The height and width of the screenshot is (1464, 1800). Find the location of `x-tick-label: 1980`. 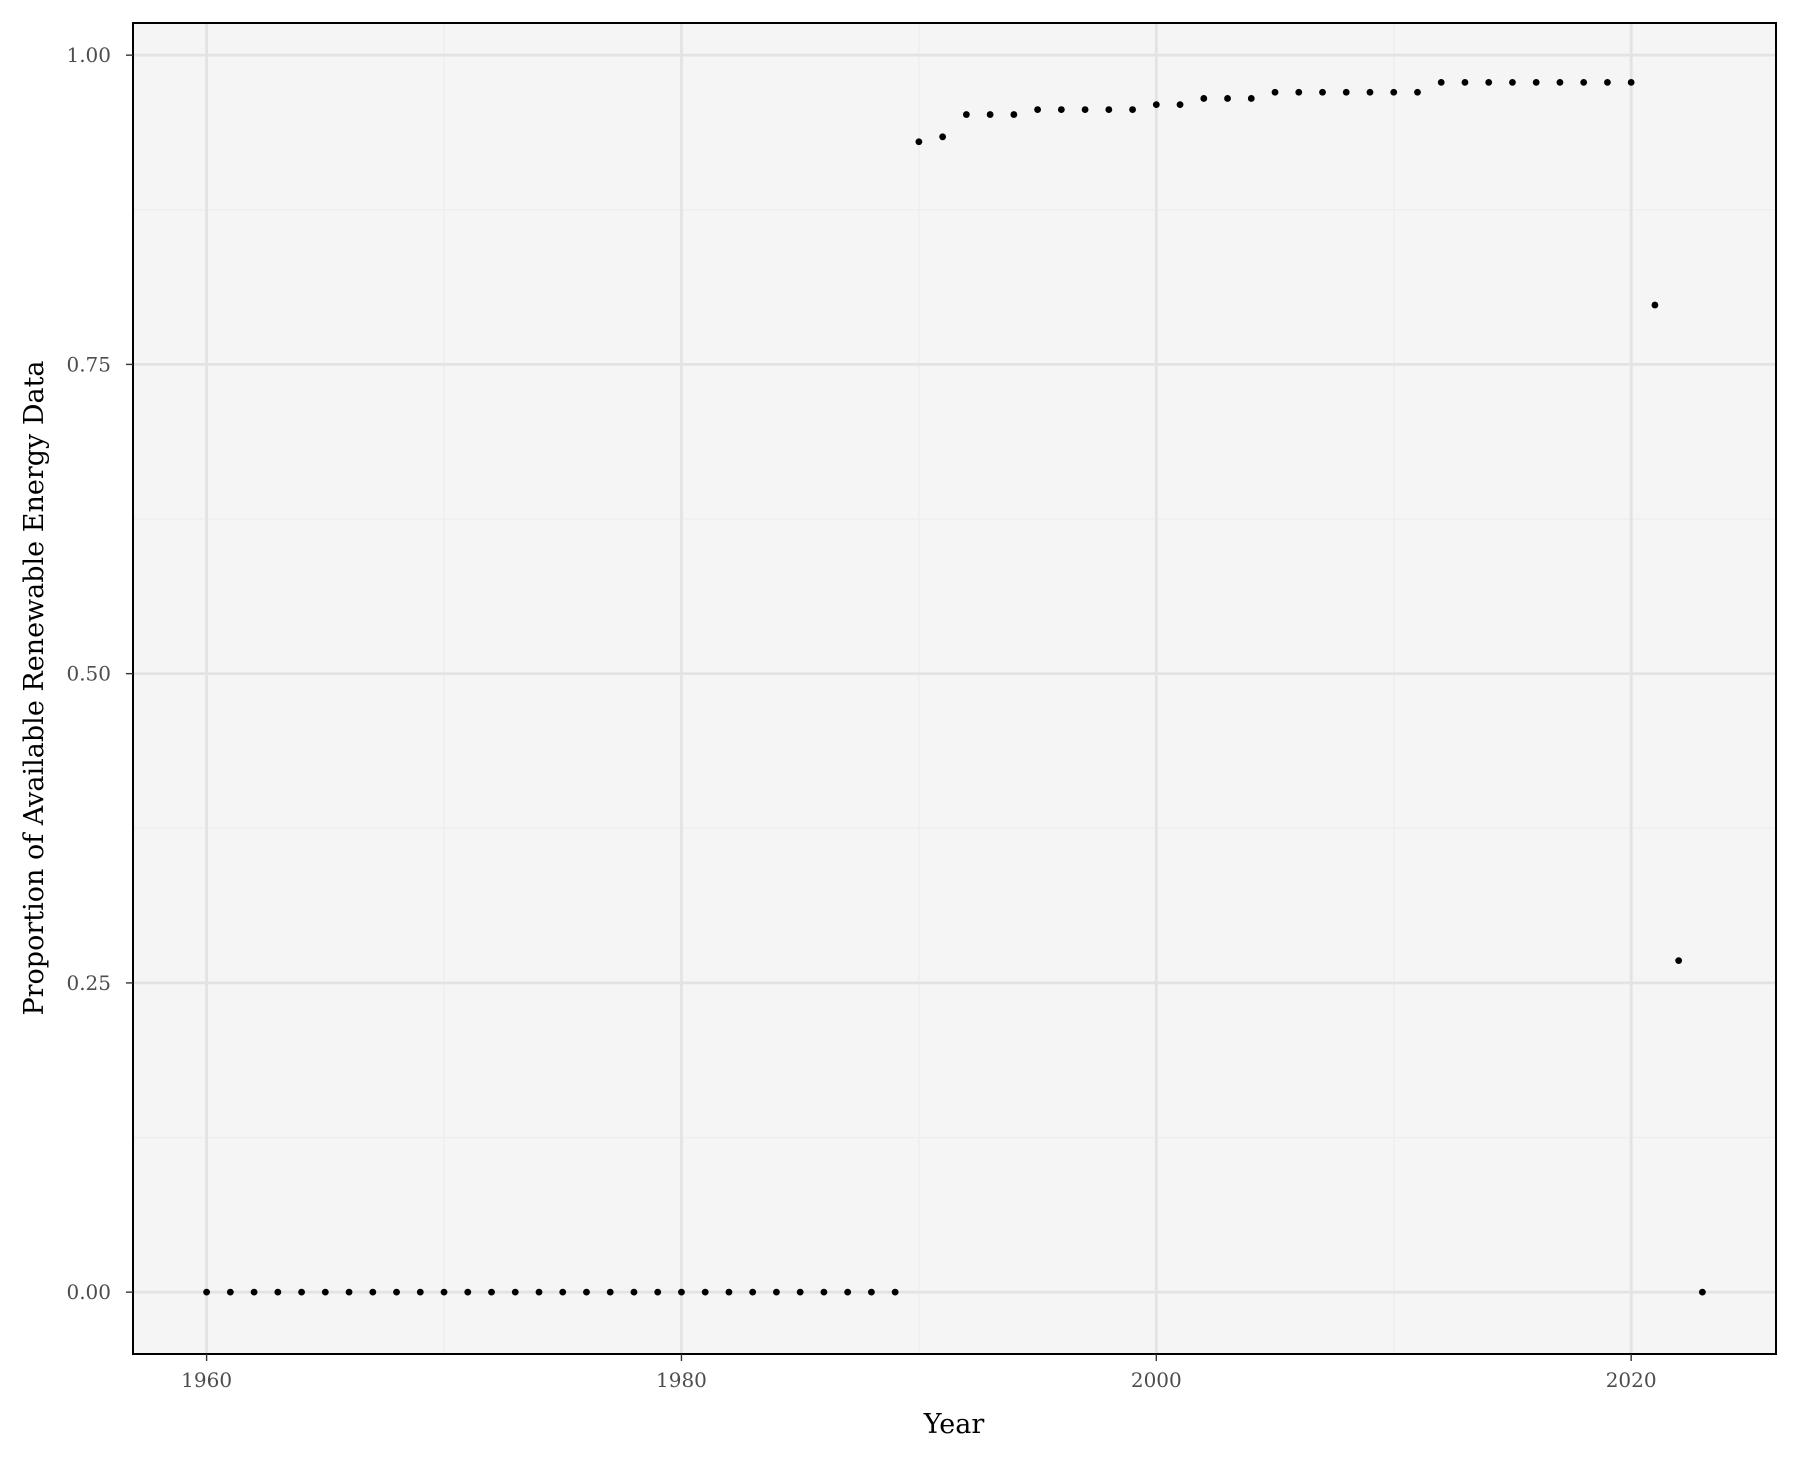

x-tick-label: 1980 is located at coordinates (681, 1380).